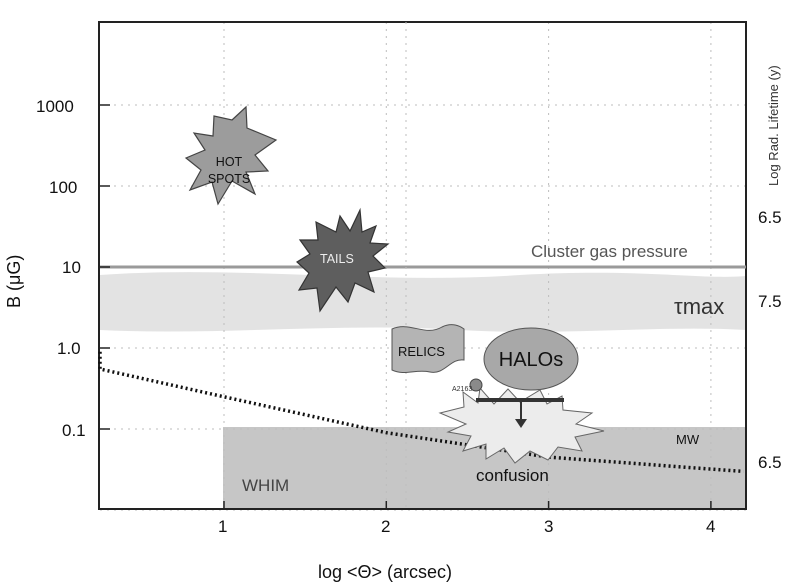 This screenshot has height=588, width=802. I want to click on a2163-label: A2163, so click(462, 389).